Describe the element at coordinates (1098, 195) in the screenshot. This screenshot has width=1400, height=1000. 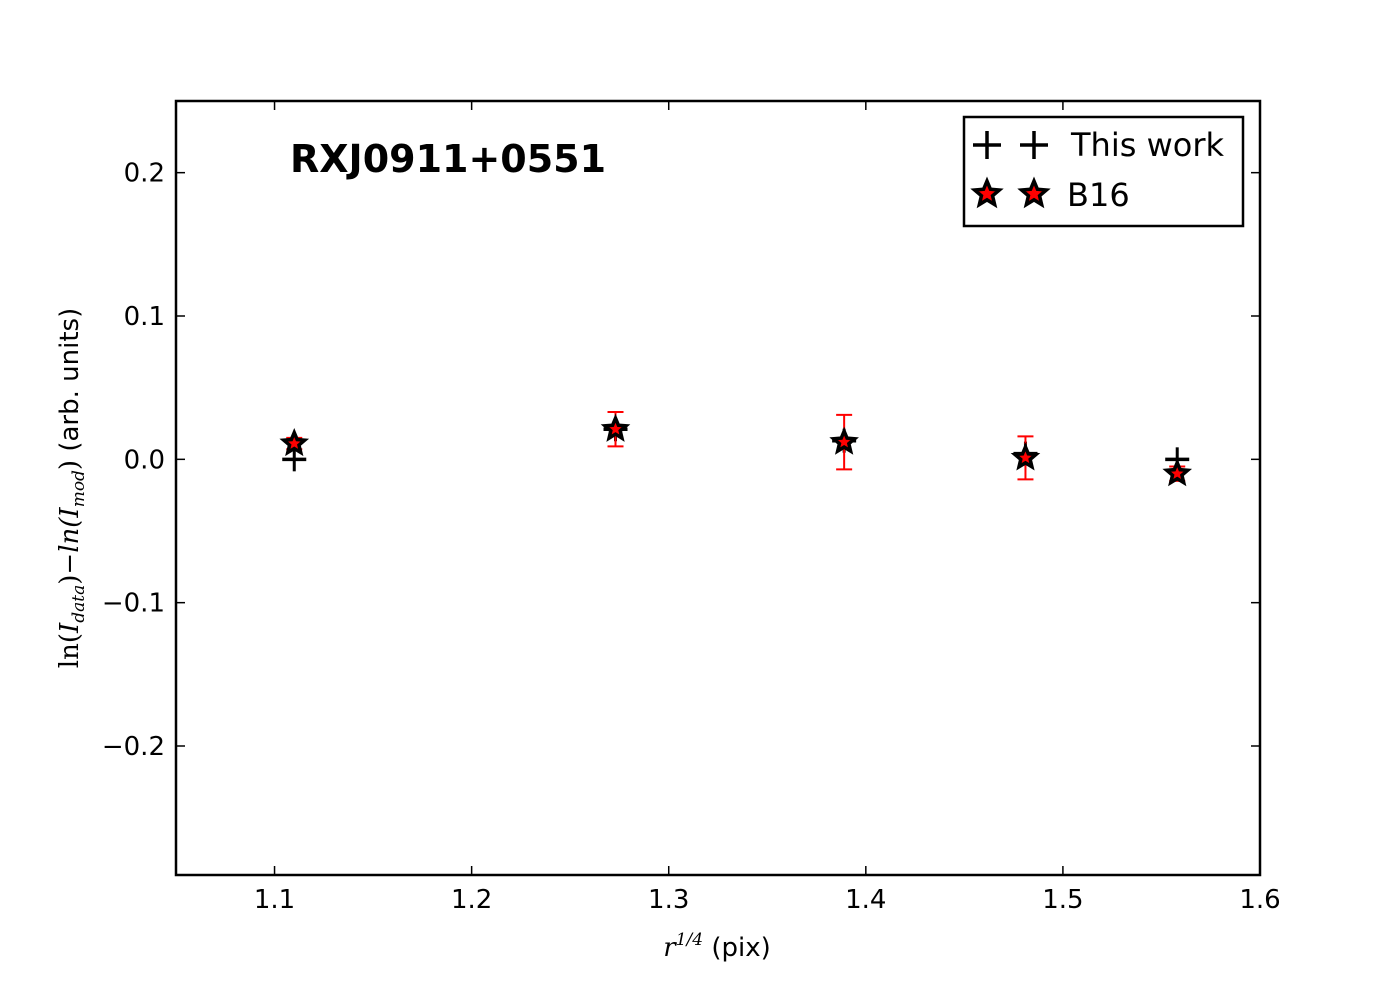
I see `legend-label-b16: B16` at that location.